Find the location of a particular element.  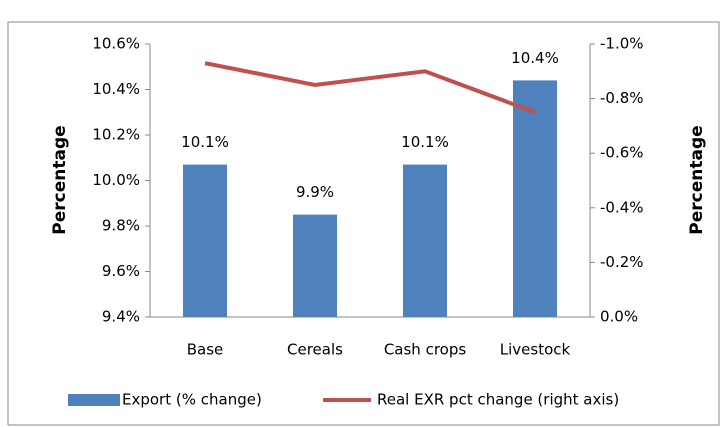

value-label: 9.9% is located at coordinates (315, 192).